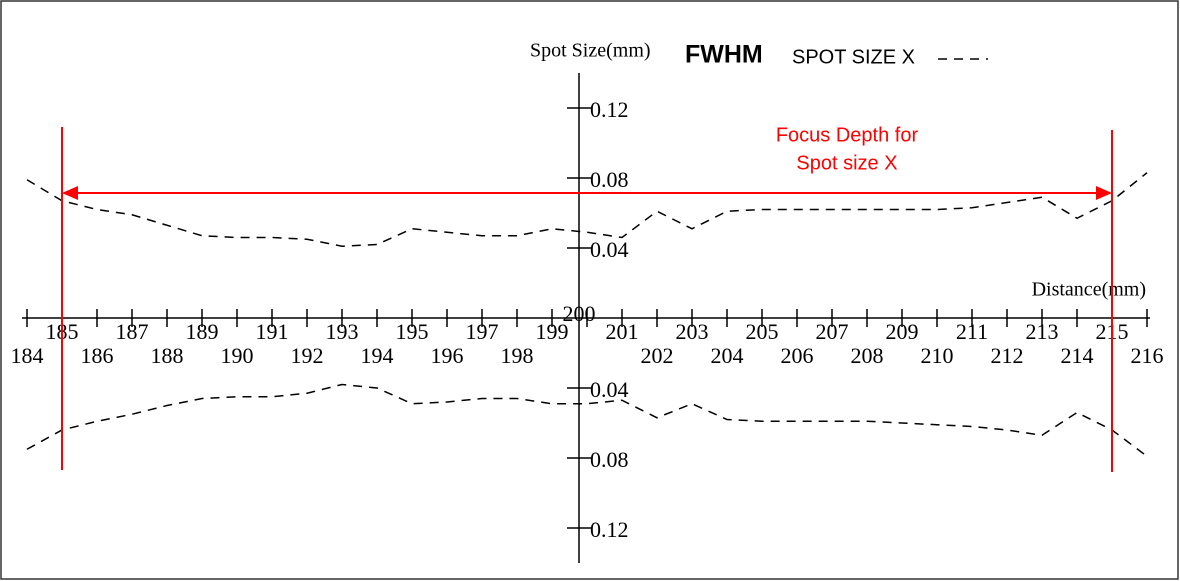  I want to click on x-tick-label: 195, so click(412, 331).